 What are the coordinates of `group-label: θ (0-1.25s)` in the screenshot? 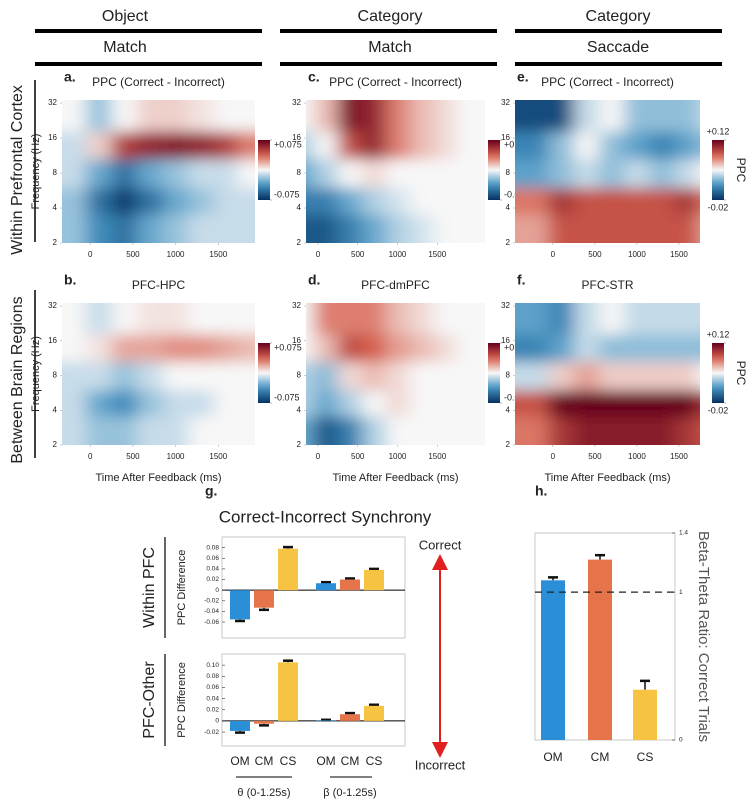 It's located at (263, 793).